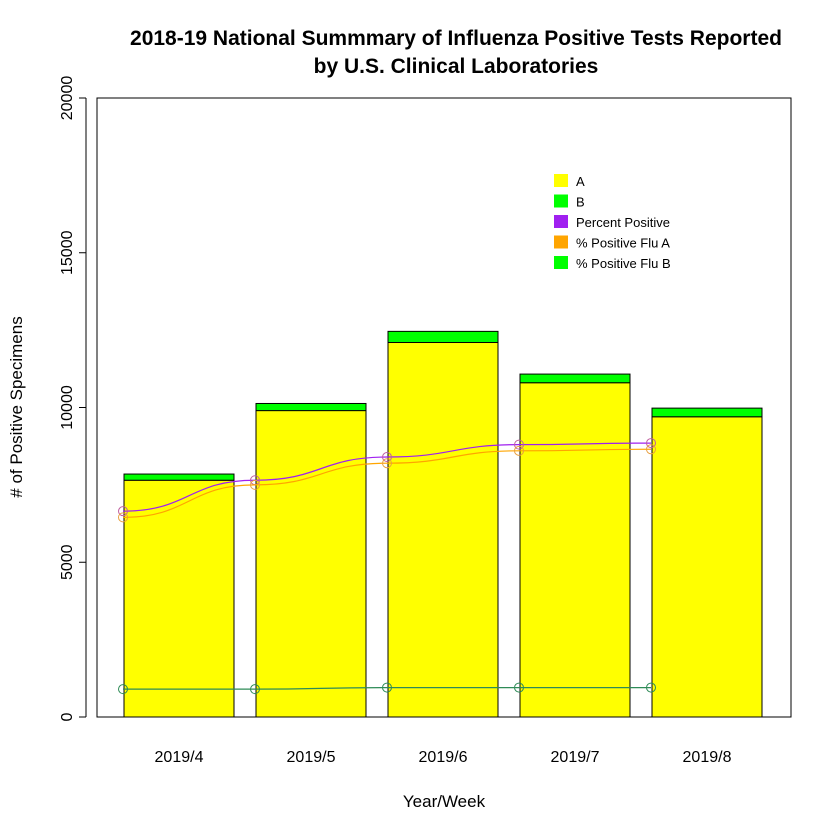 This screenshot has width=840, height=840. What do you see at coordinates (580, 202) in the screenshot?
I see `legend-label-1: B` at bounding box center [580, 202].